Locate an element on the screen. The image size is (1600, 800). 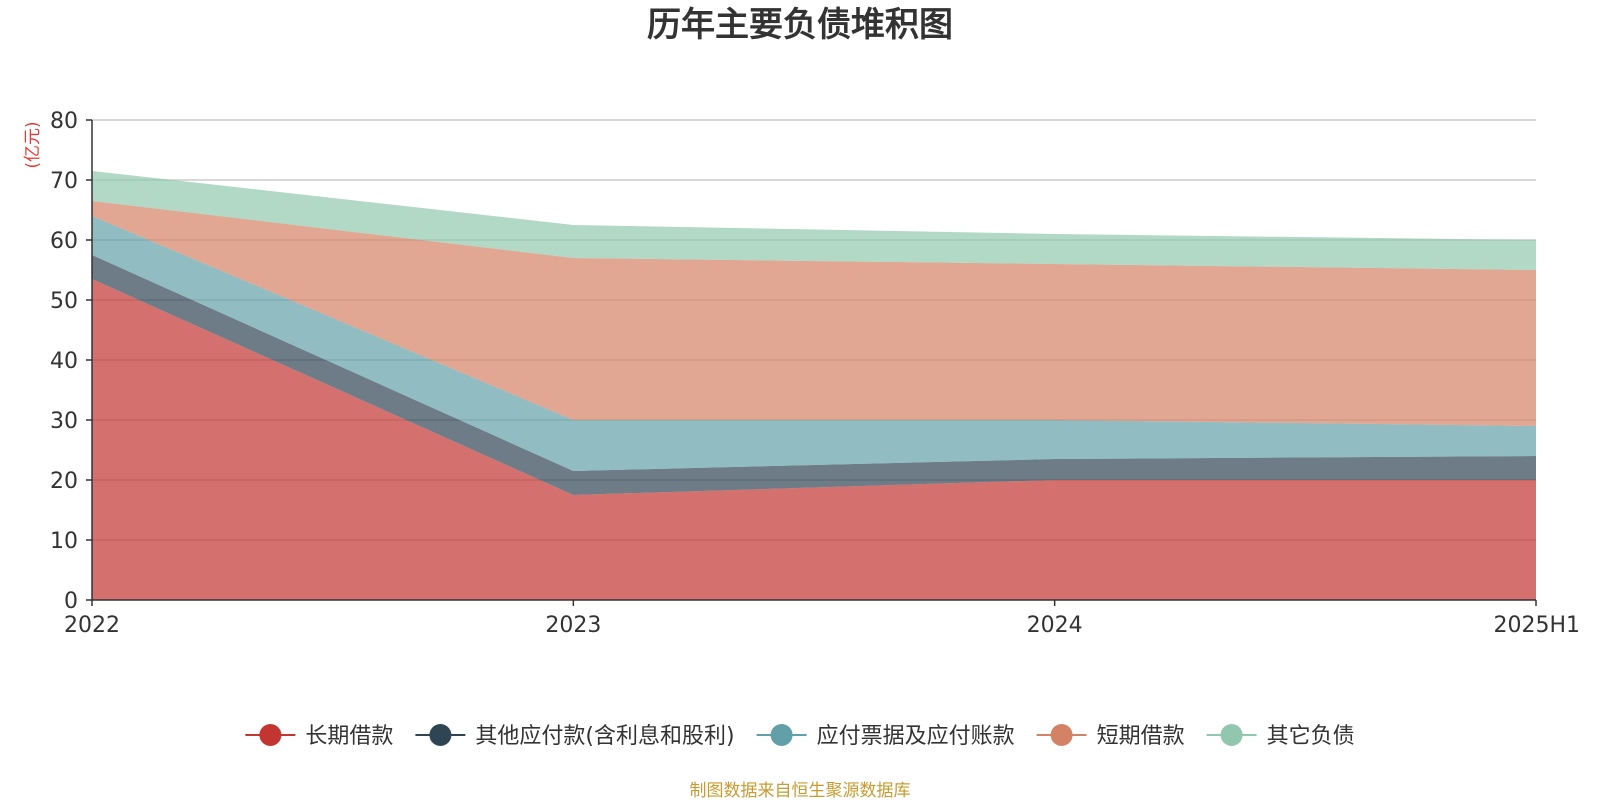
legend-item-4: 其它负债 is located at coordinates (1280, 736).